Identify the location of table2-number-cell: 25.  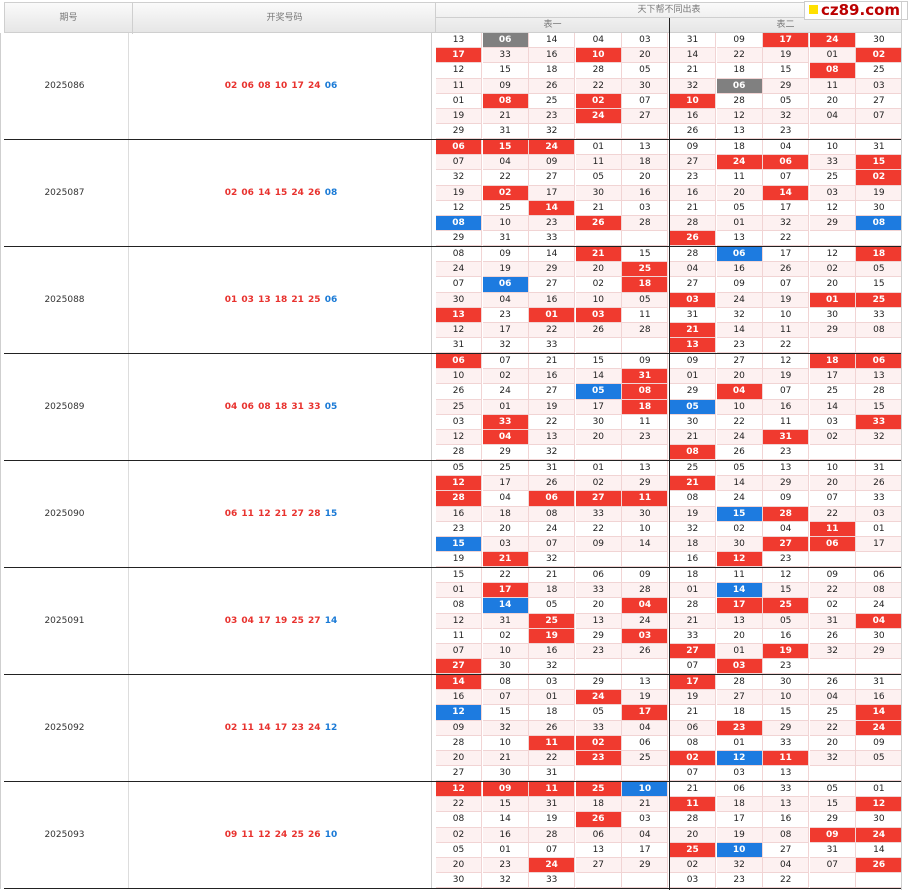
(786, 606).